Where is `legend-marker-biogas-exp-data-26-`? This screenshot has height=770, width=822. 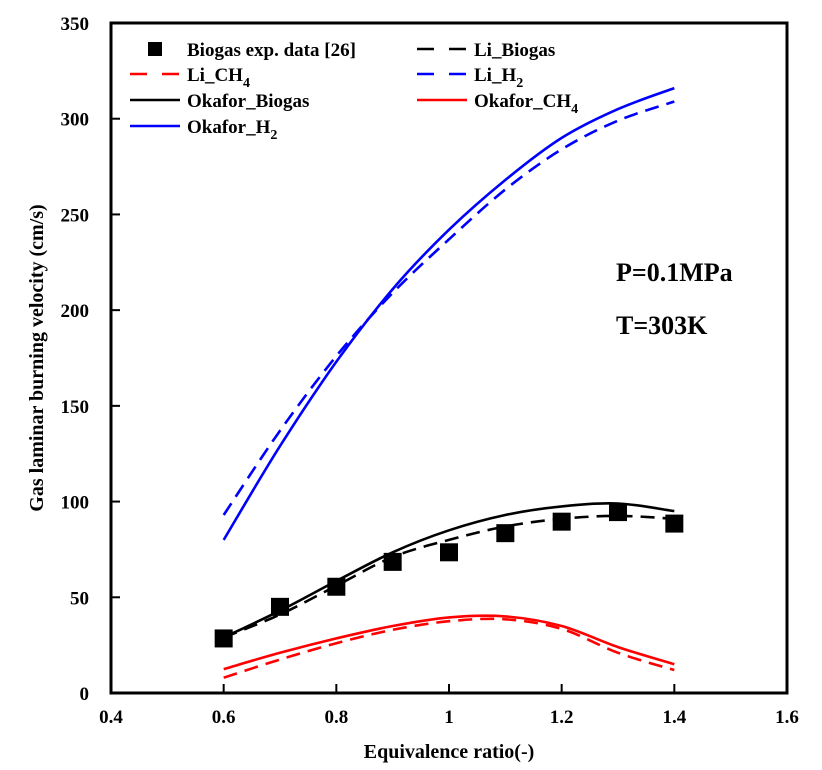
legend-marker-biogas-exp-data-26- is located at coordinates (155, 49).